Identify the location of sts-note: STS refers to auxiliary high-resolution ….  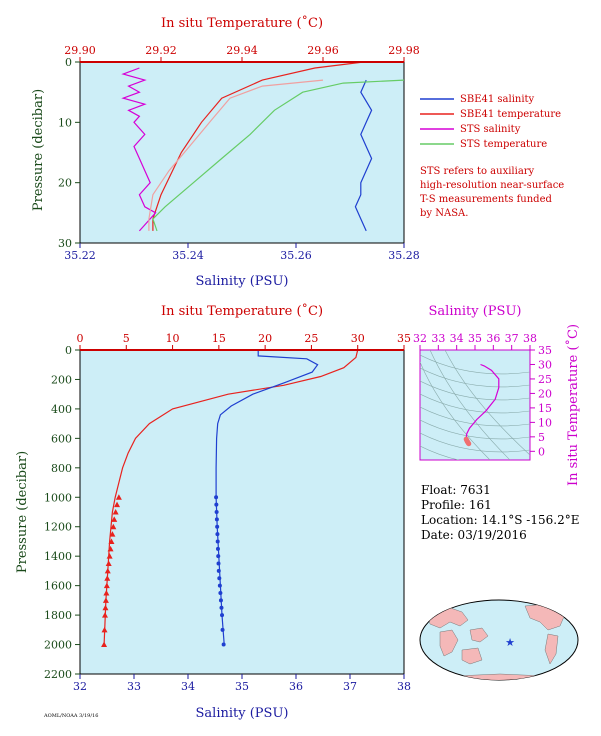
(492, 192).